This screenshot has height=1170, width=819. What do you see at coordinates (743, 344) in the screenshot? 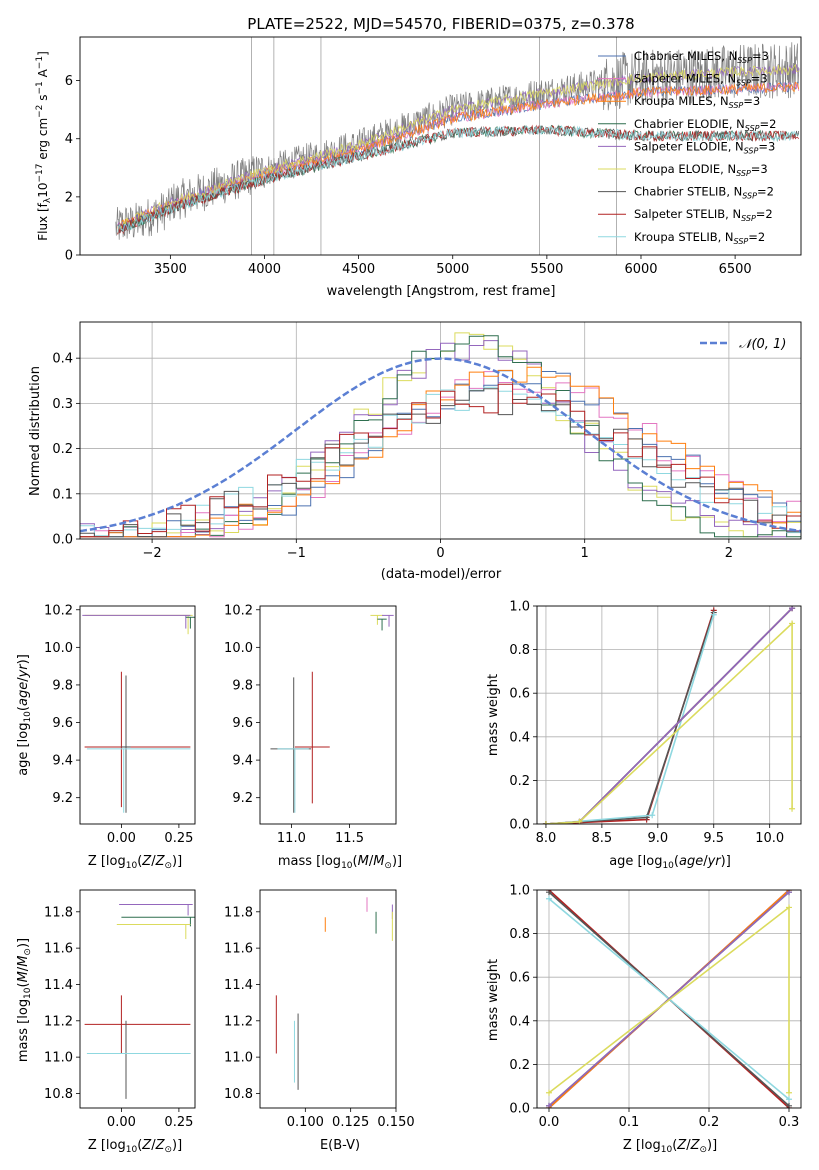
I see `residuals-legend: 𝒩(0, 1)` at bounding box center [743, 344].